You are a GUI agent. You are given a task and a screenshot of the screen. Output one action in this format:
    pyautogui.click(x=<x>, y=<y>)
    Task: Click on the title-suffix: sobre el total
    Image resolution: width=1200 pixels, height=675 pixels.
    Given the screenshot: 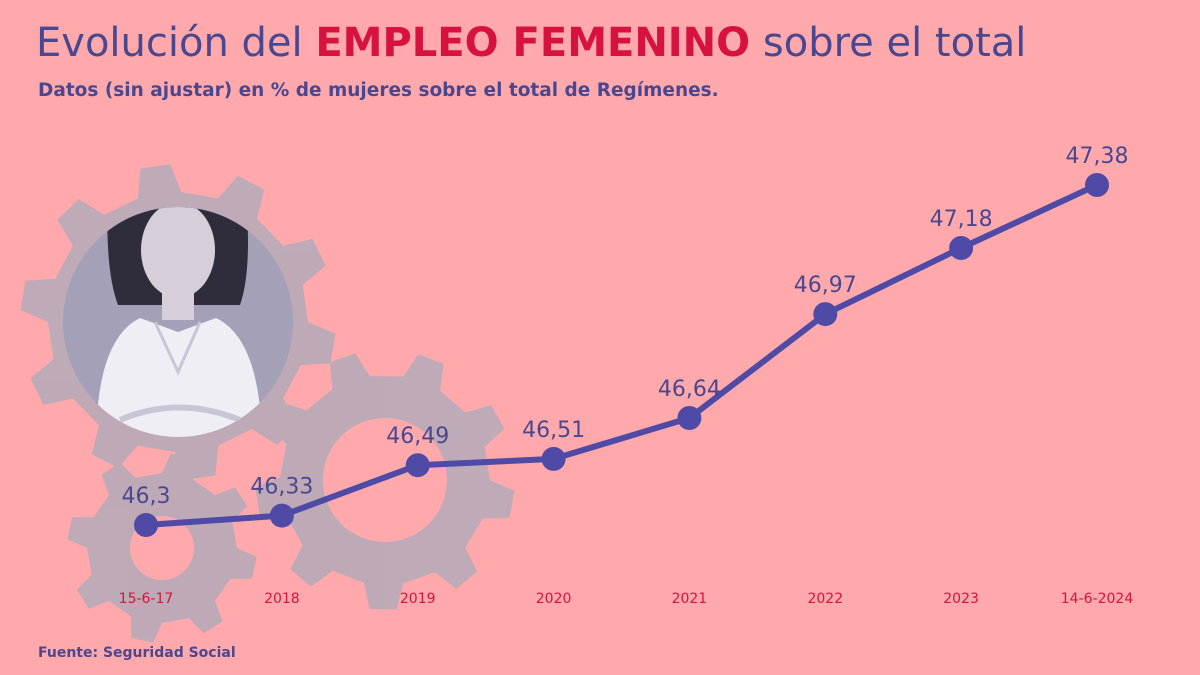 What is the action you would take?
    pyautogui.click(x=888, y=43)
    